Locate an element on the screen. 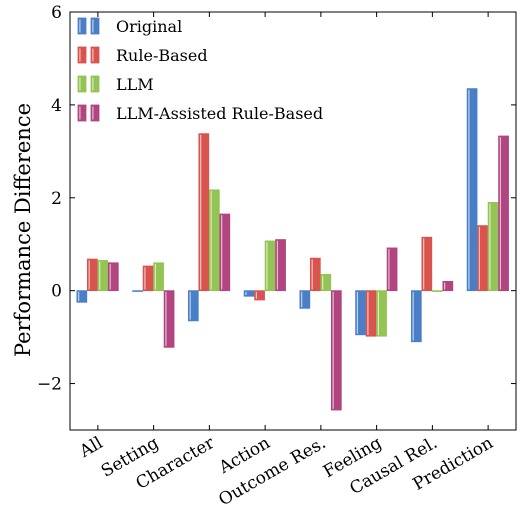  y-tick-label: 2 is located at coordinates (56, 199).